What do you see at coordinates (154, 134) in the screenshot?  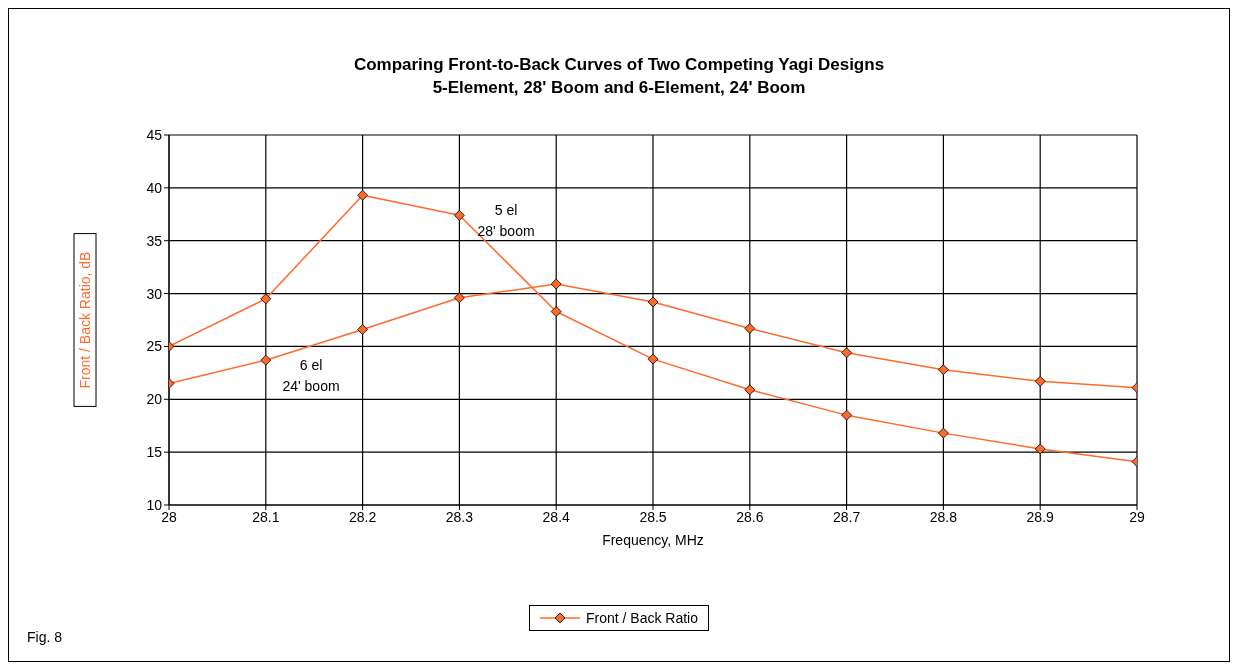 I see `y-tick-label: 45` at bounding box center [154, 134].